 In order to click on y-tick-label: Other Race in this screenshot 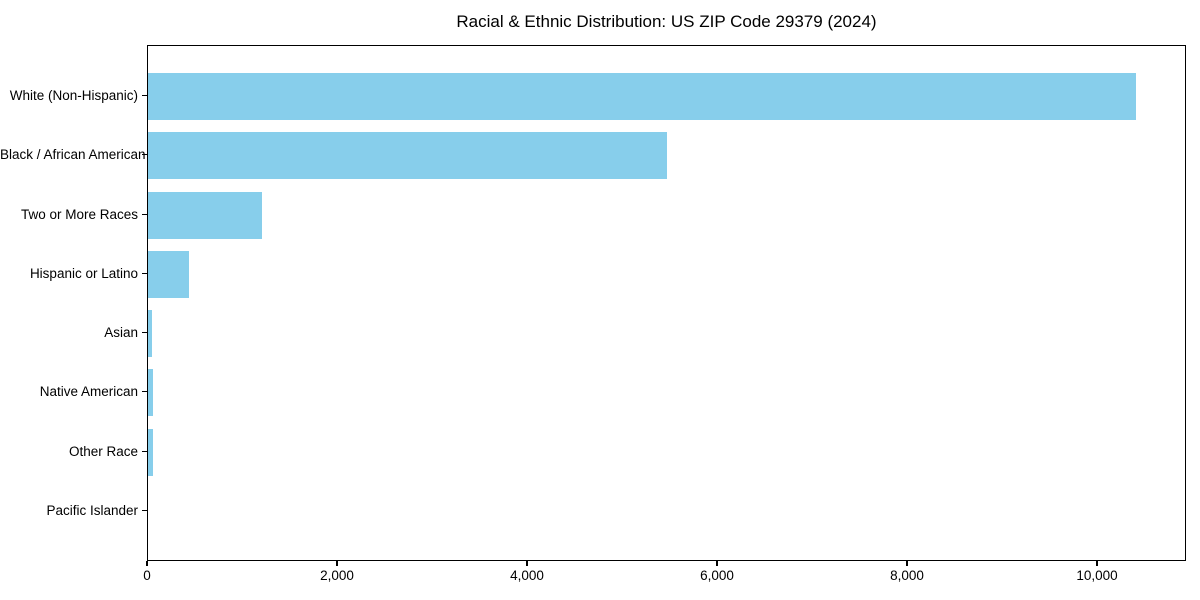, I will do `click(103, 451)`.